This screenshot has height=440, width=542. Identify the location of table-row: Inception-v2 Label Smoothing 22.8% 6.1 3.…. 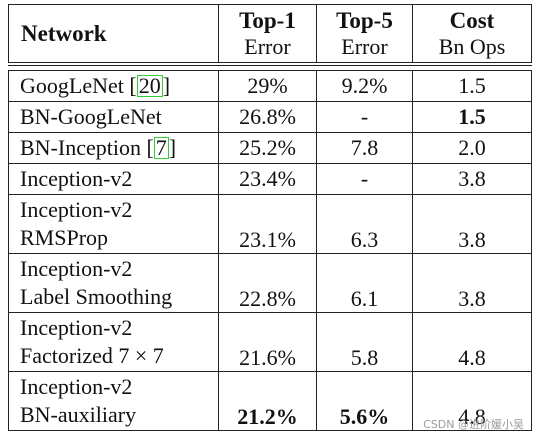
(270, 283).